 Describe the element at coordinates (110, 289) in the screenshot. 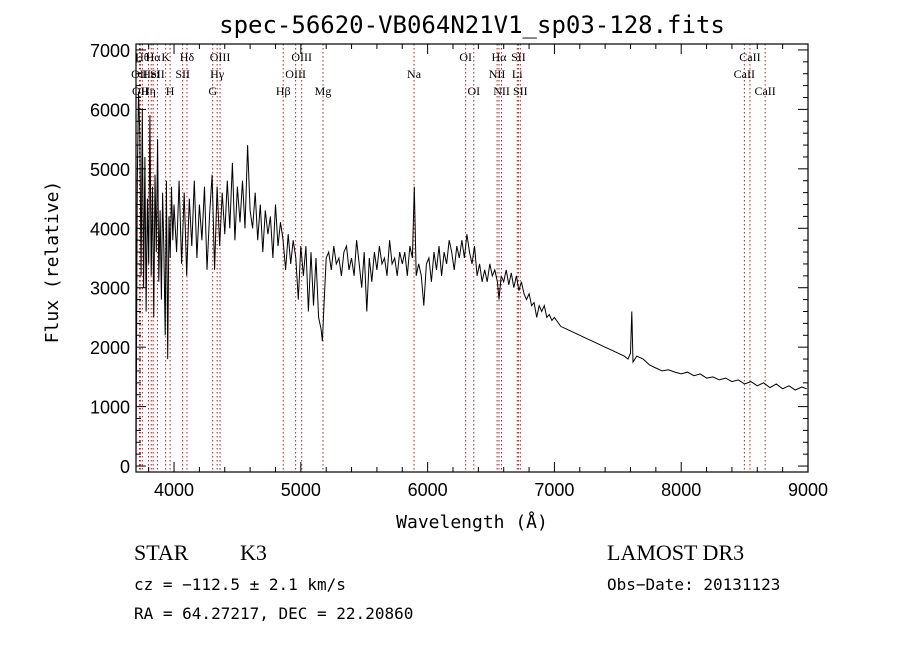

I see `y-tick-label: 3000` at that location.